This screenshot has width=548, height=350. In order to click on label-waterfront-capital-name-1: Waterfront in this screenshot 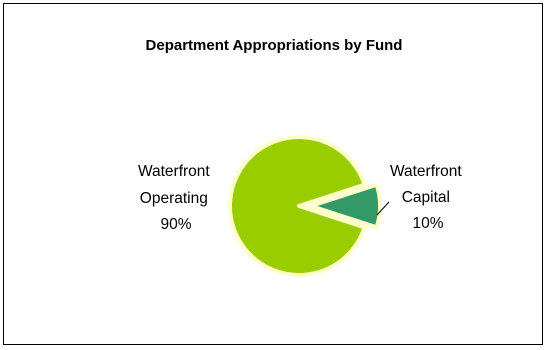, I will do `click(426, 171)`.